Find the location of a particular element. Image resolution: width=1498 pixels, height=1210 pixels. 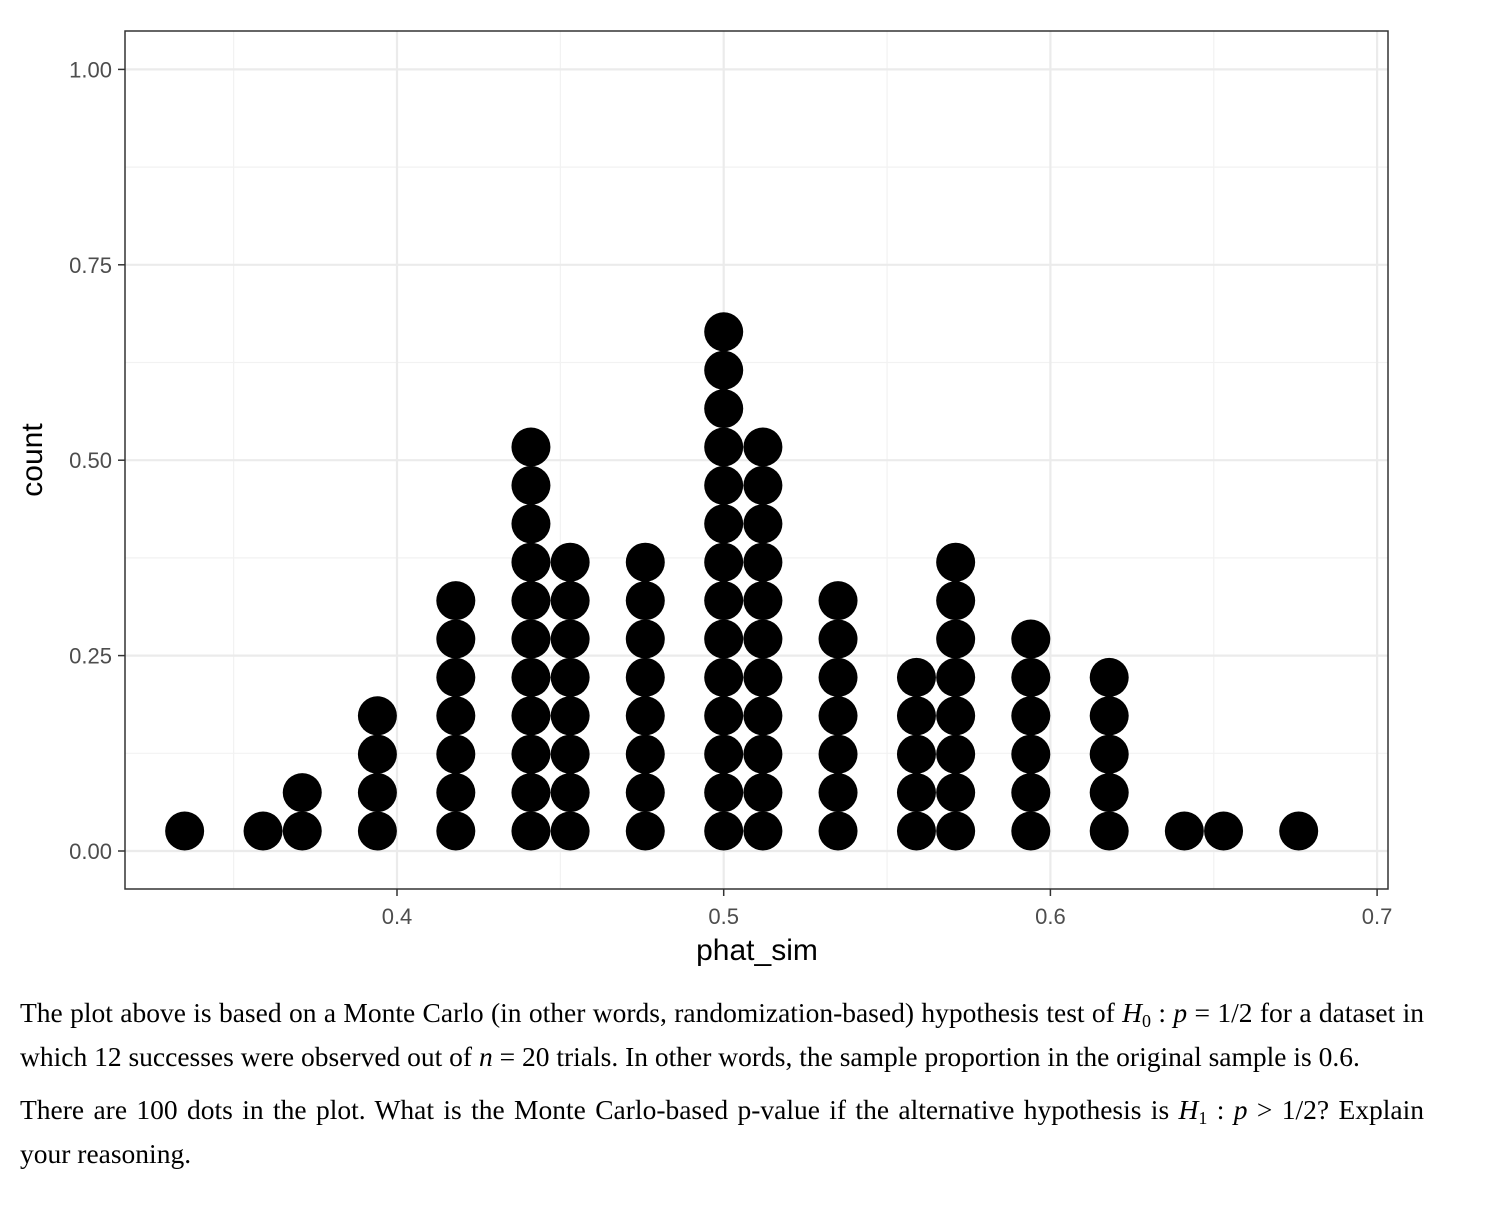

y-tick-label: 0.00 is located at coordinates (90, 851).